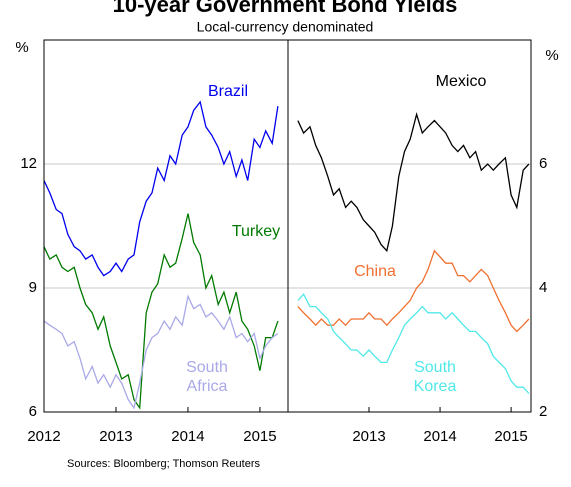 The height and width of the screenshot is (487, 571). What do you see at coordinates (28, 163) in the screenshot?
I see `y-tick-label: 12` at bounding box center [28, 163].